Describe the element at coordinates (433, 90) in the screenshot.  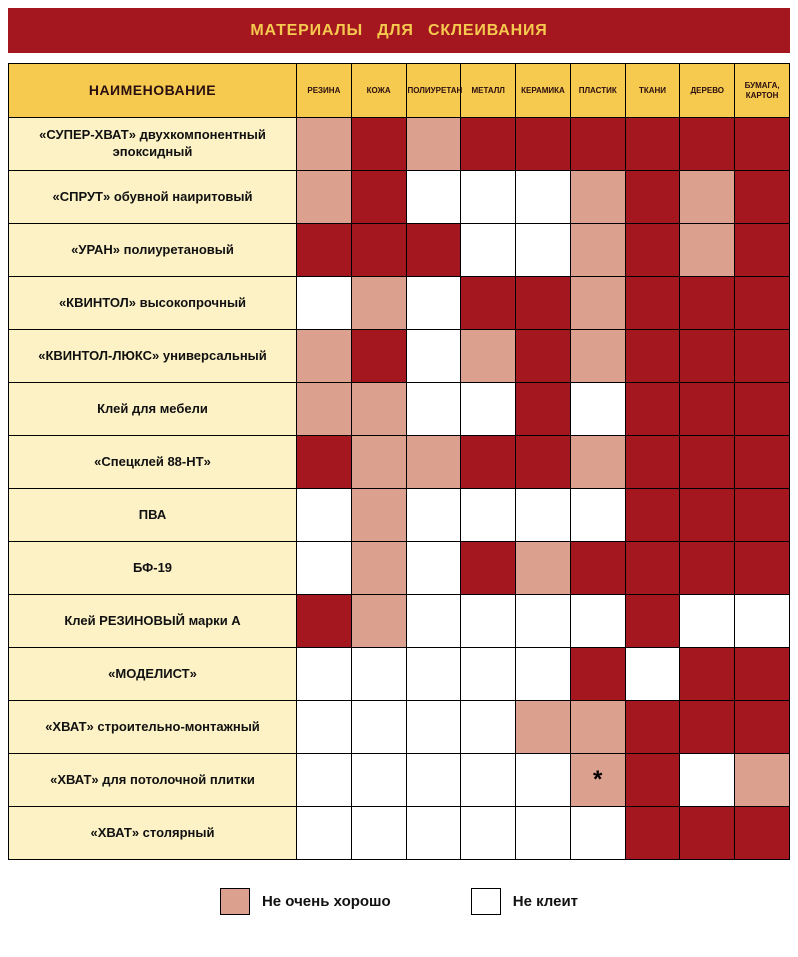
I see `column-header: ПОЛИУРЕТАН` at that location.